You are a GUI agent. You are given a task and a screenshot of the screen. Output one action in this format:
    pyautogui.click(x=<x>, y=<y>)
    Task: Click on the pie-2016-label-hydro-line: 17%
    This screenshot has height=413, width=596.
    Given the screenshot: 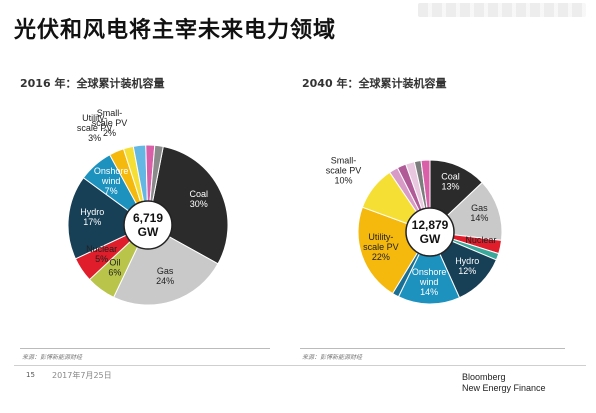 What is the action you would take?
    pyautogui.click(x=92, y=222)
    